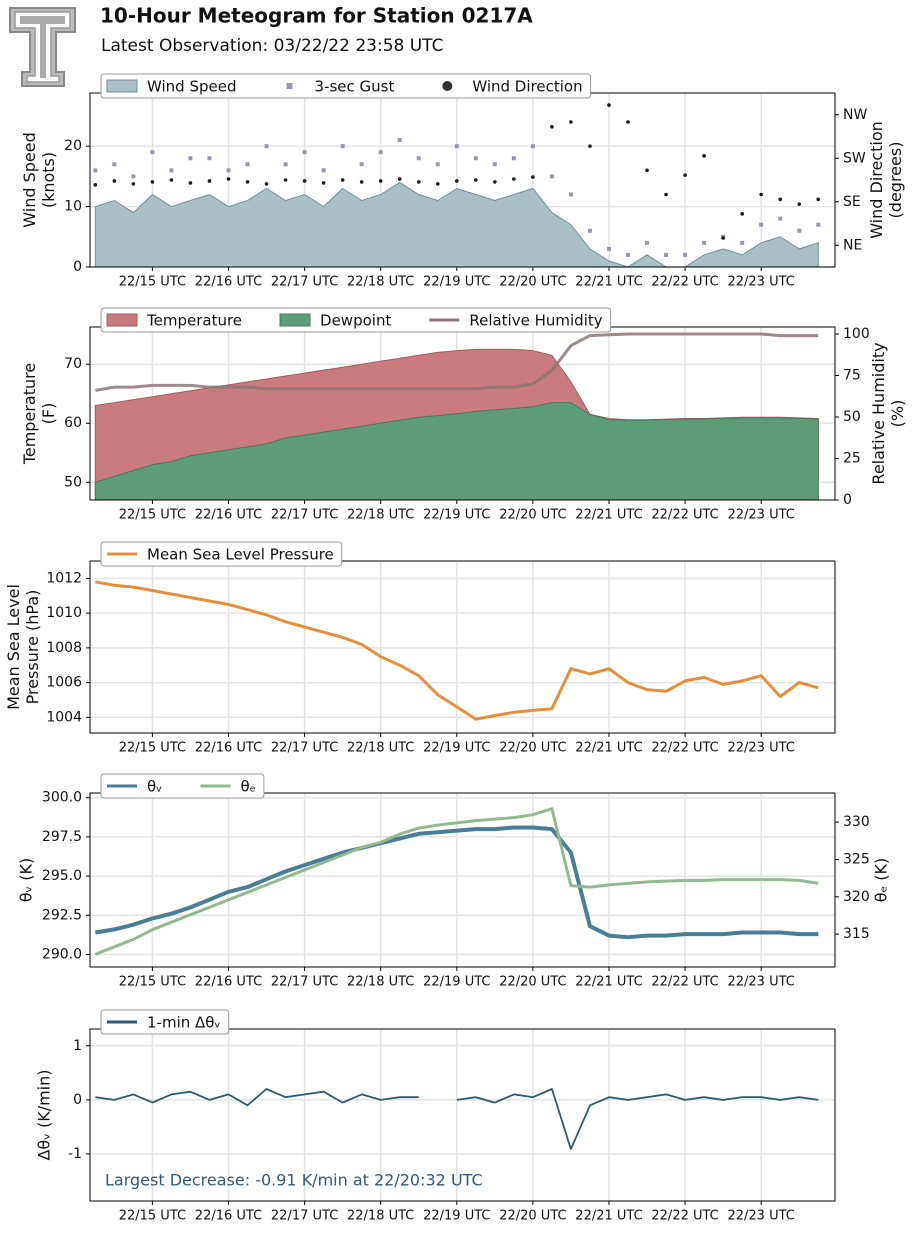  What do you see at coordinates (228, 282) in the screenshot?
I see `x-tick-label: 22/16 UTC` at bounding box center [228, 282].